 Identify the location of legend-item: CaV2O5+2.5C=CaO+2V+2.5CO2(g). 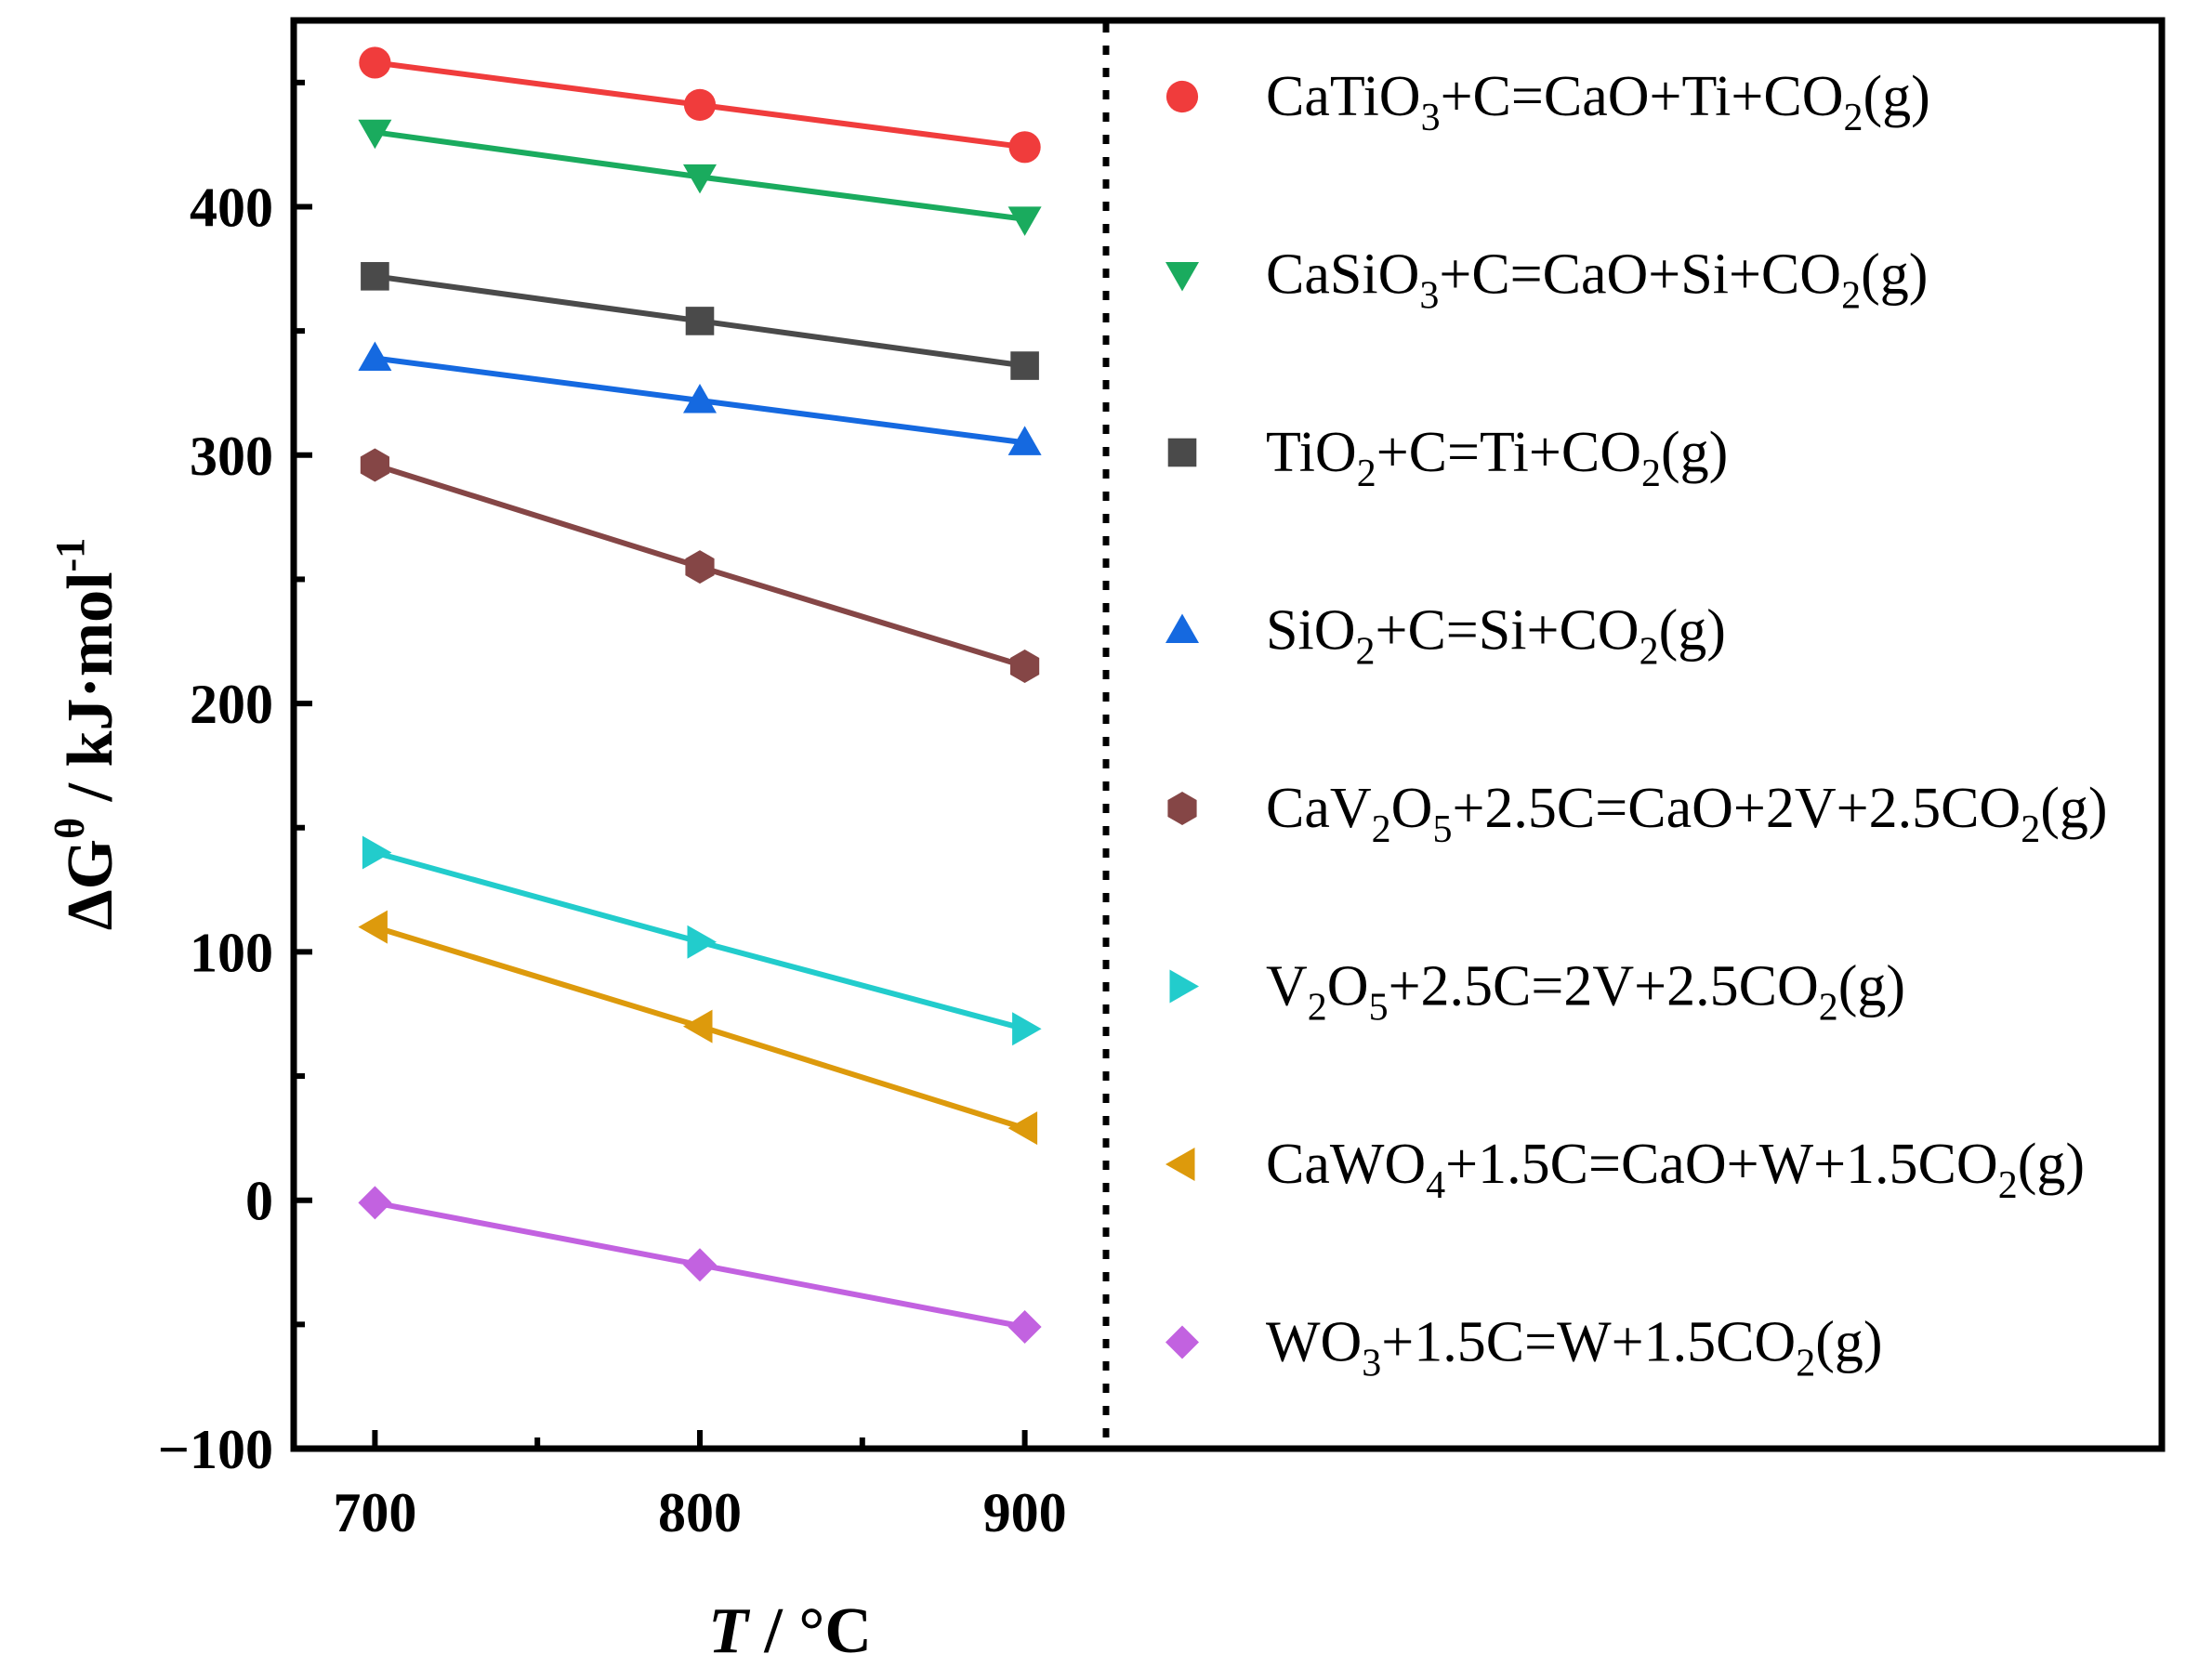
(1637, 814).